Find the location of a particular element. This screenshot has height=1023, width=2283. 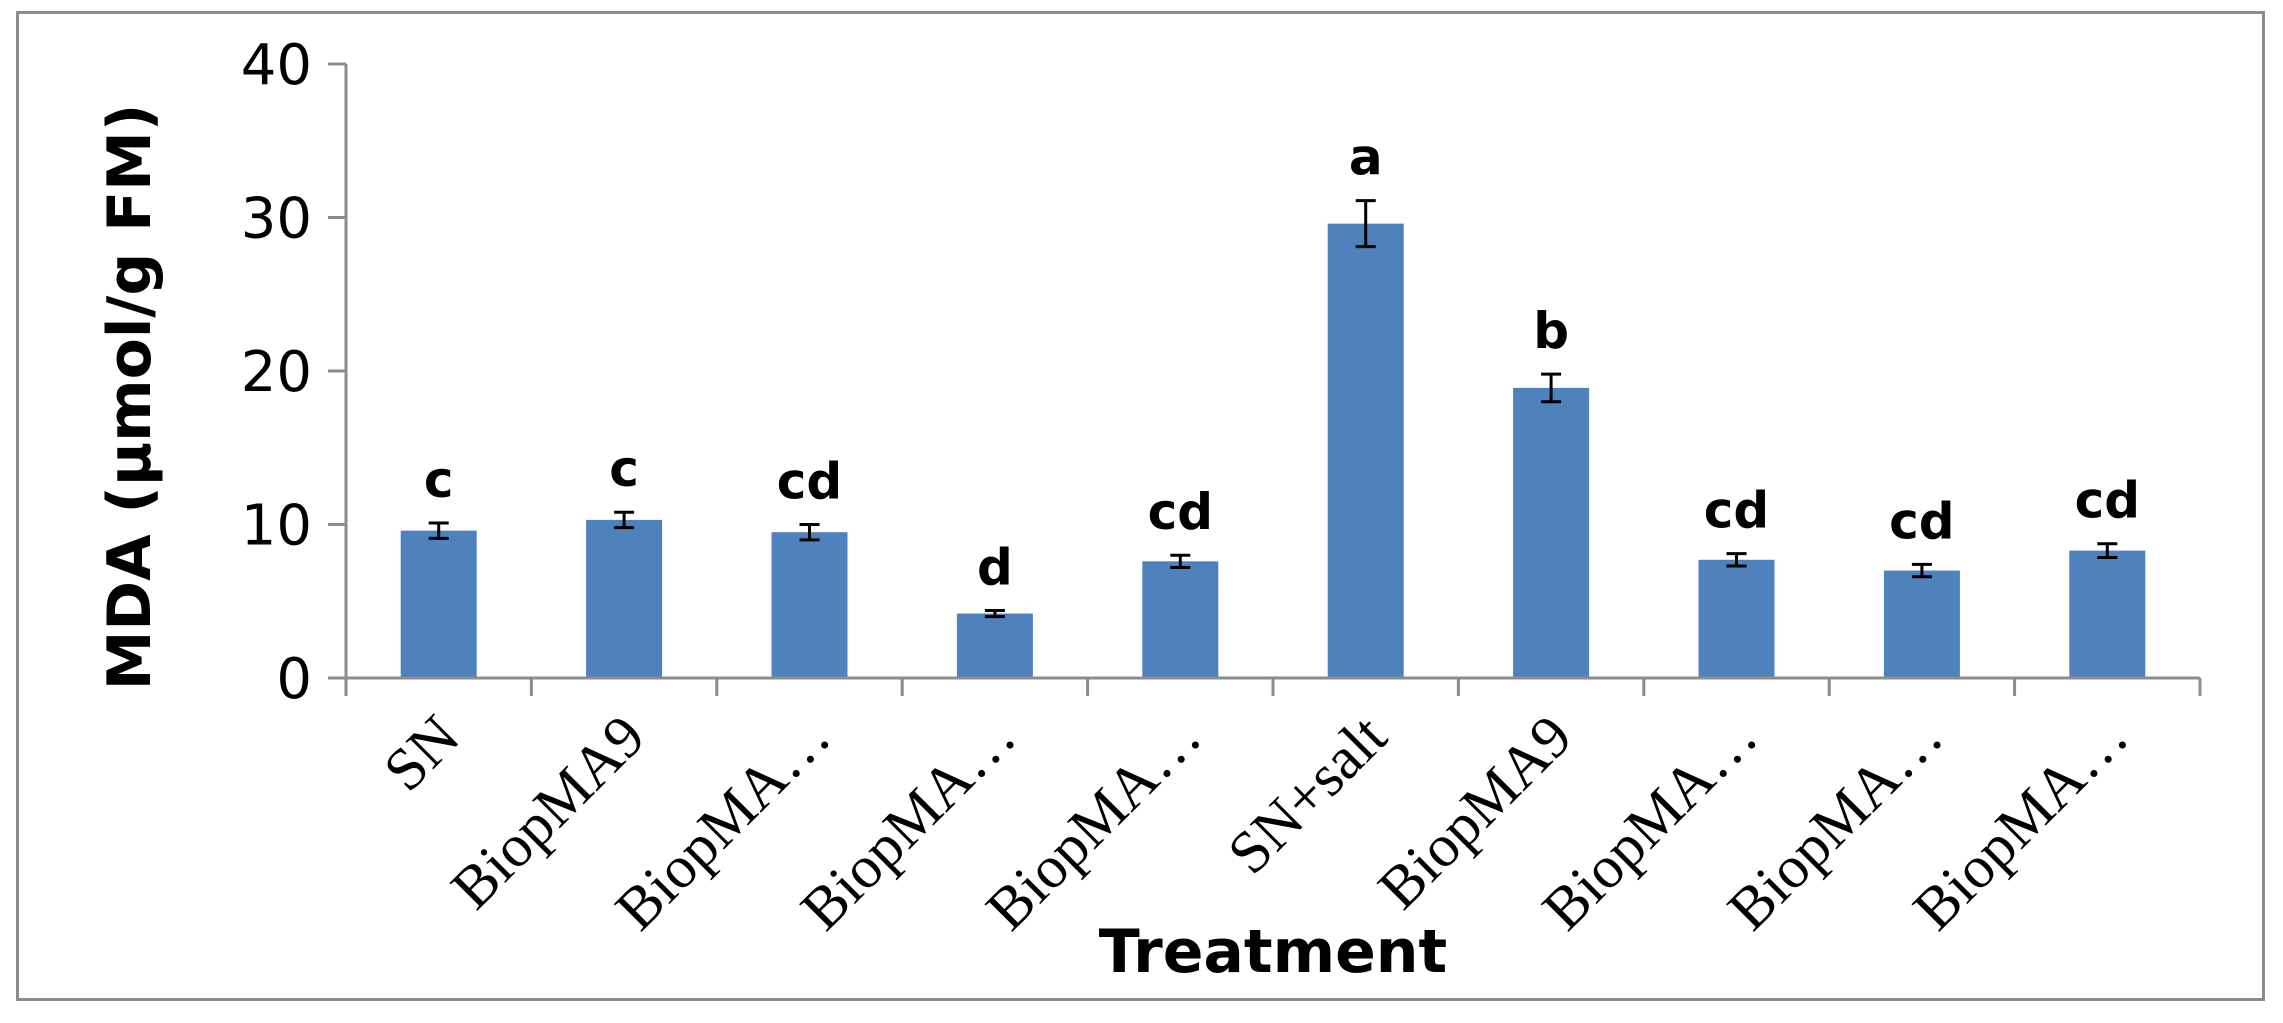

significance-label: b is located at coordinates (1551, 331).